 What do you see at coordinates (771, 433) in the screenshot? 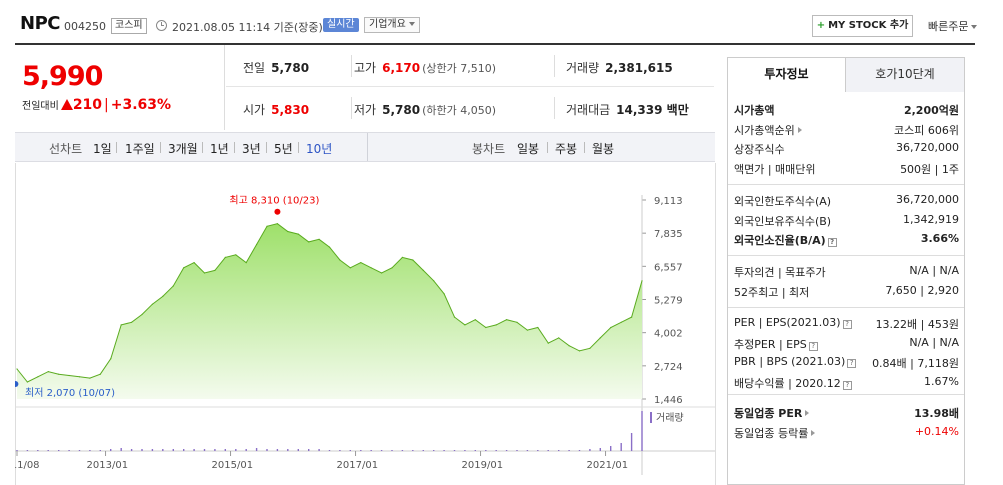
I see `info-label-text: 동일업종 등락률` at bounding box center [771, 433].